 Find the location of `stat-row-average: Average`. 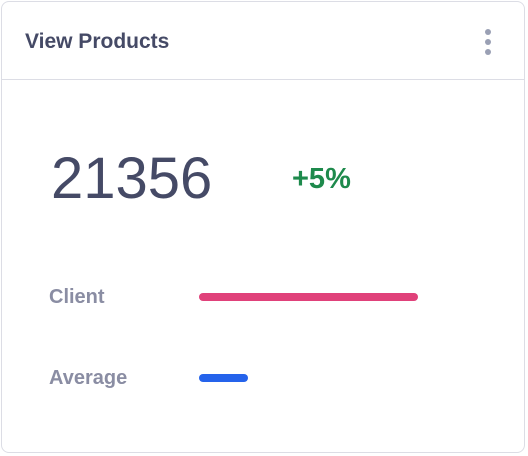

stat-row-average: Average is located at coordinates (269, 378).